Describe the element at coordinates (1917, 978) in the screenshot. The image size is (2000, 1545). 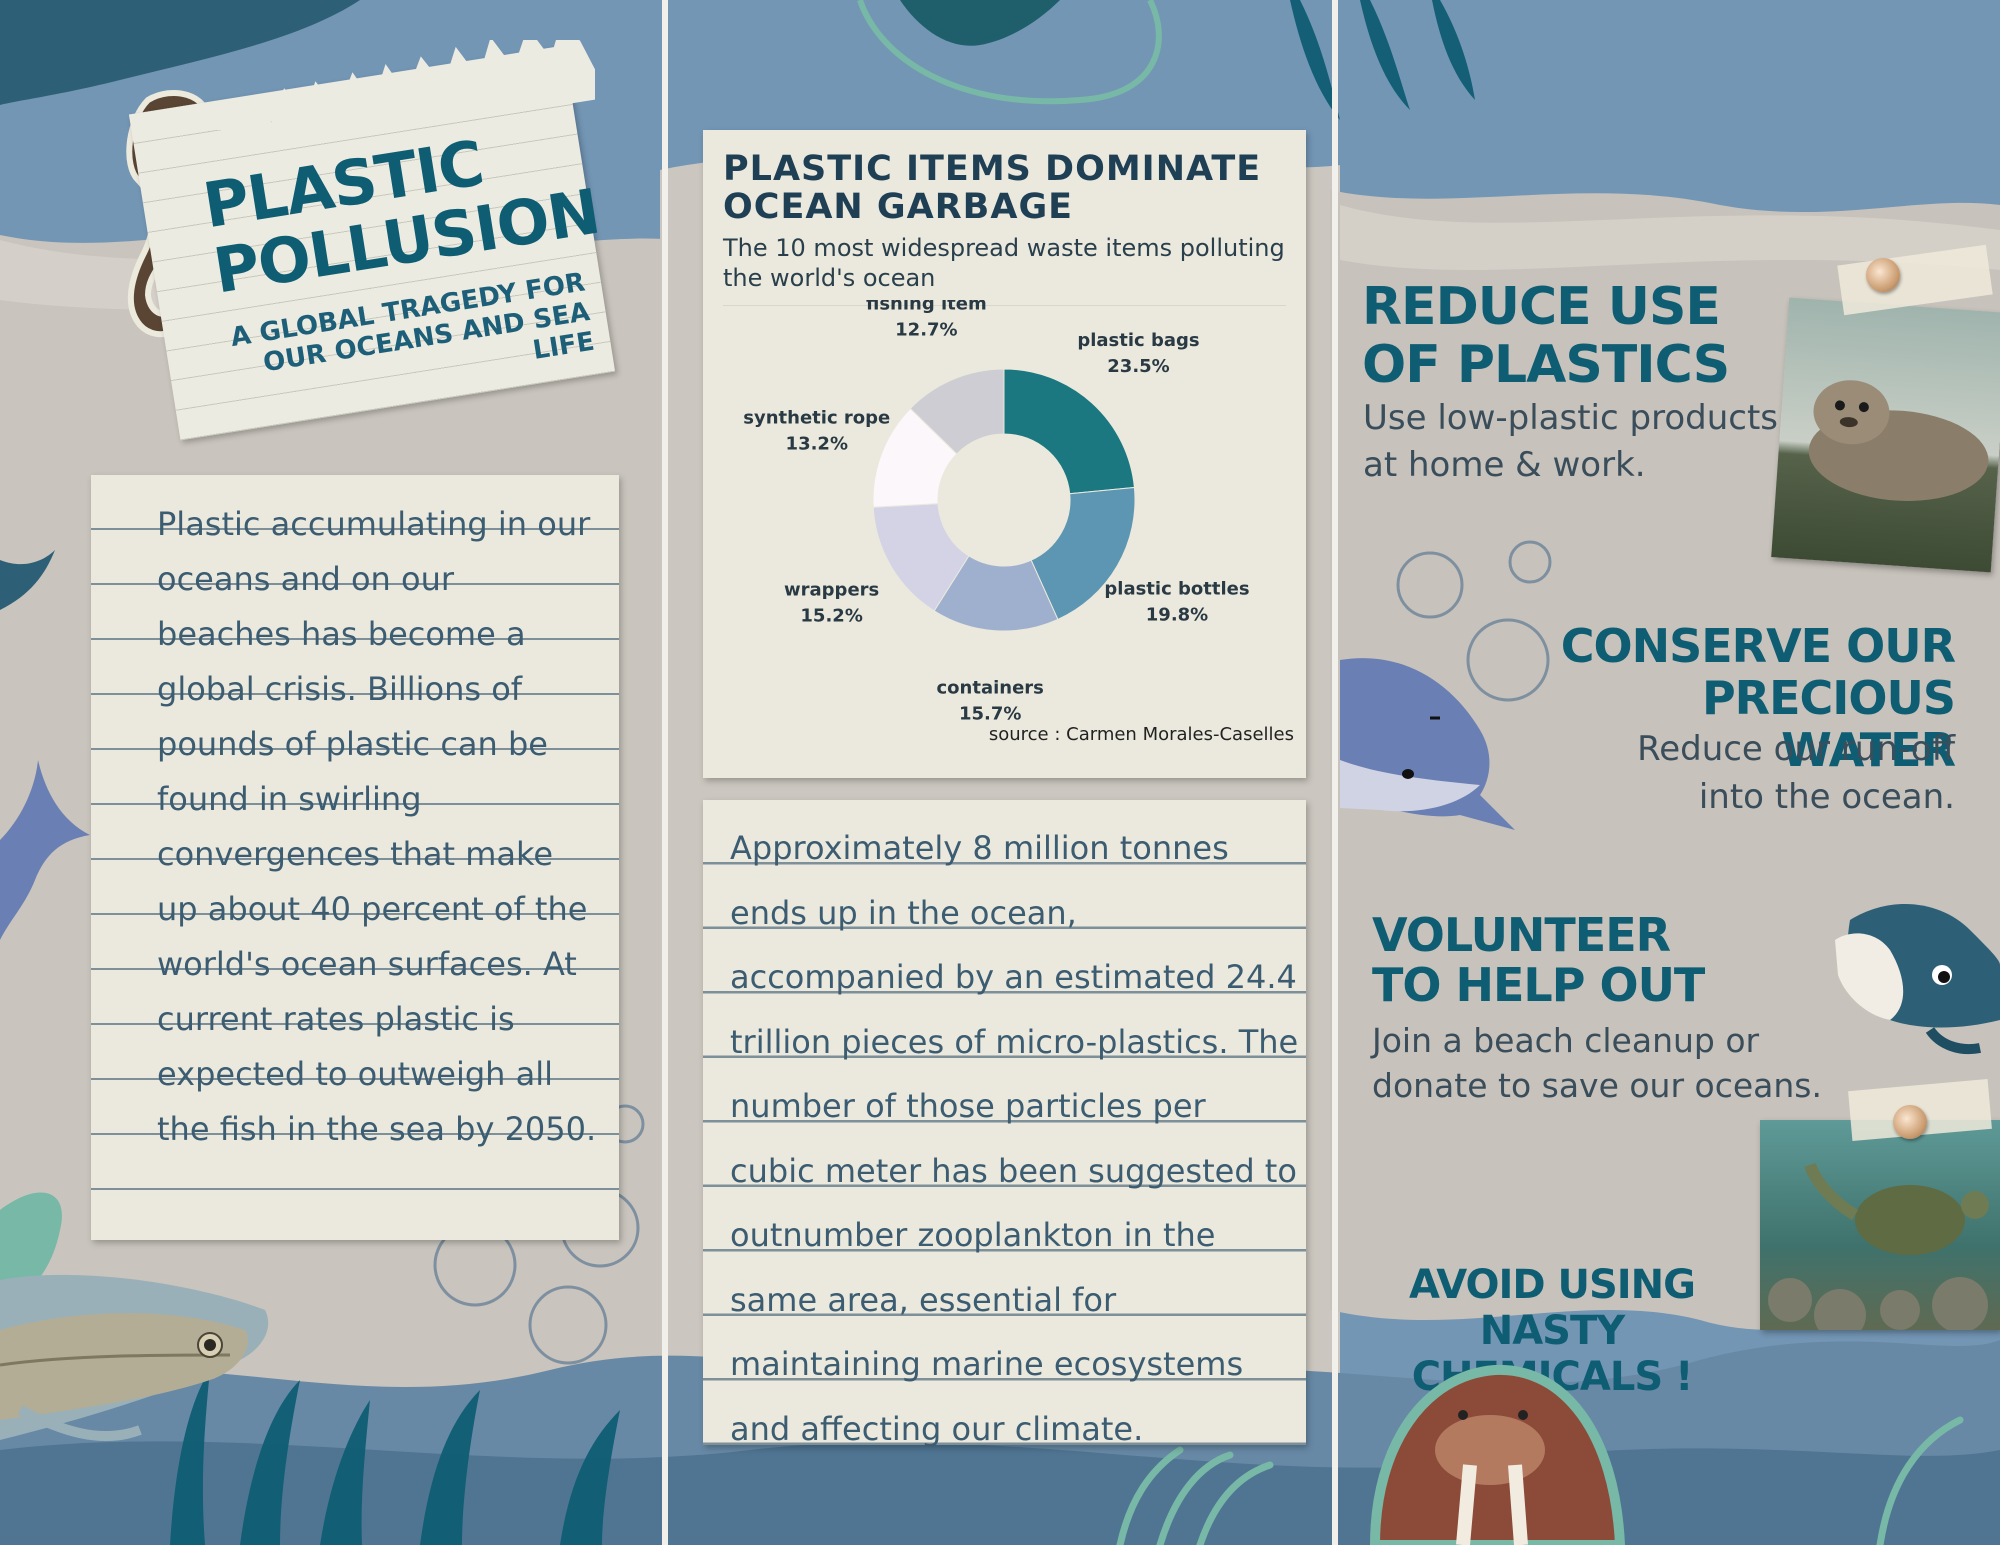
I see `whale-illustration` at that location.